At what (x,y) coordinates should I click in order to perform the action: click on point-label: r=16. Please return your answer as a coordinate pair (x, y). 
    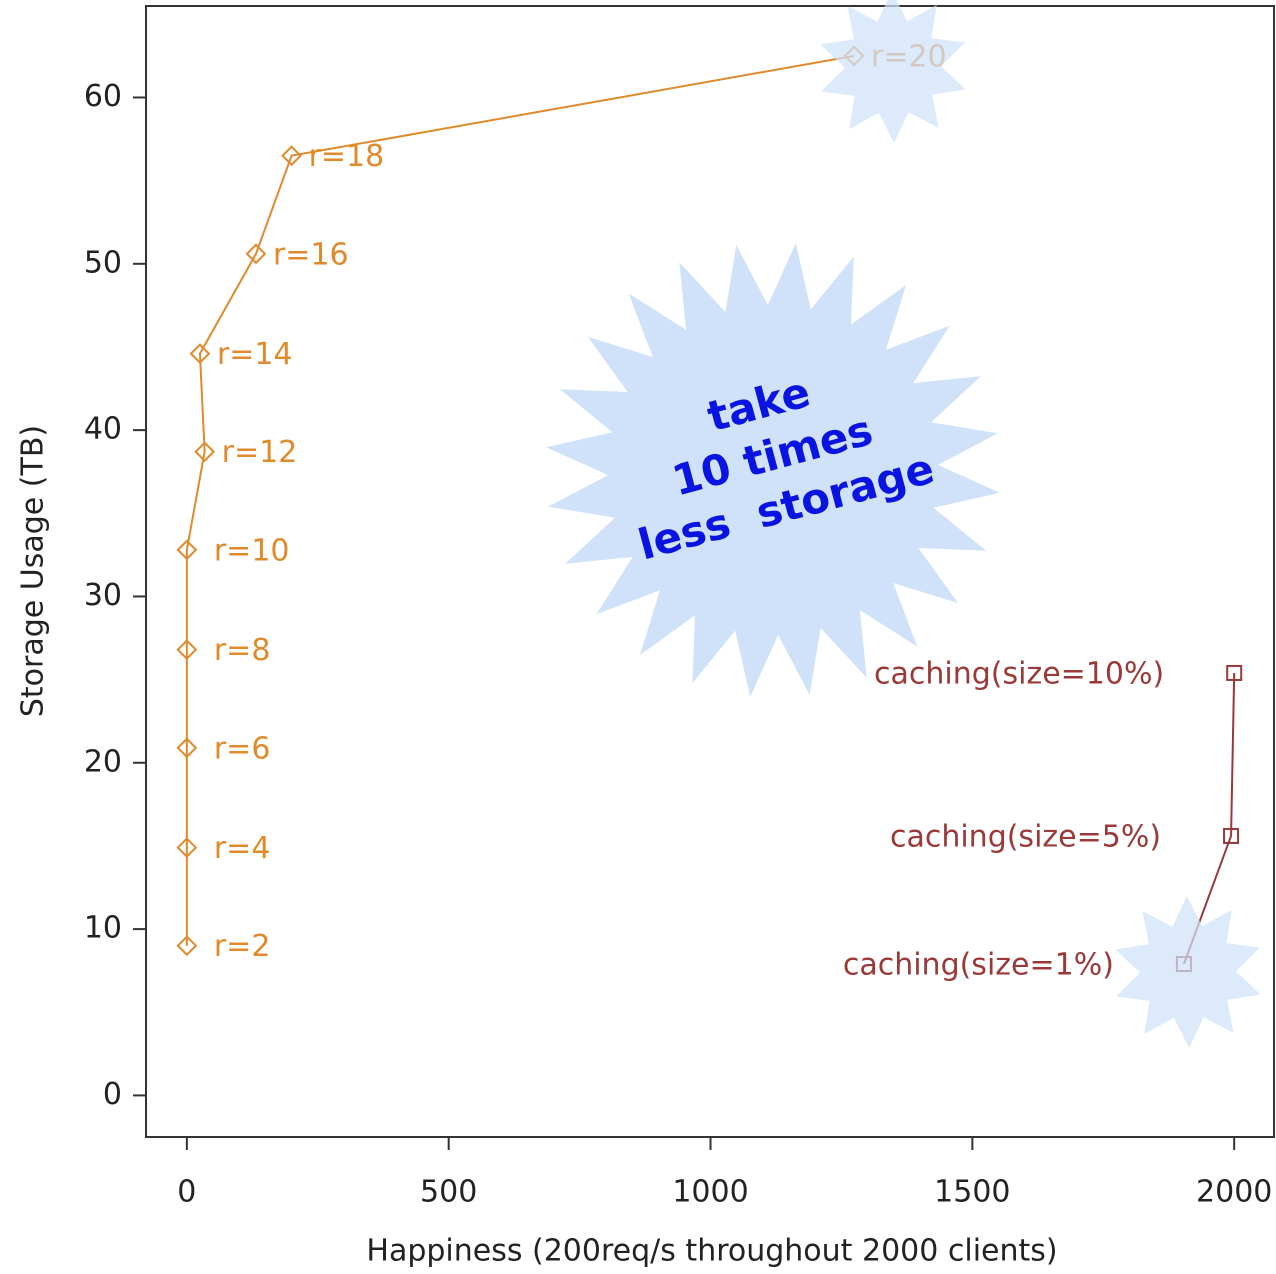
    Looking at the image, I should click on (311, 254).